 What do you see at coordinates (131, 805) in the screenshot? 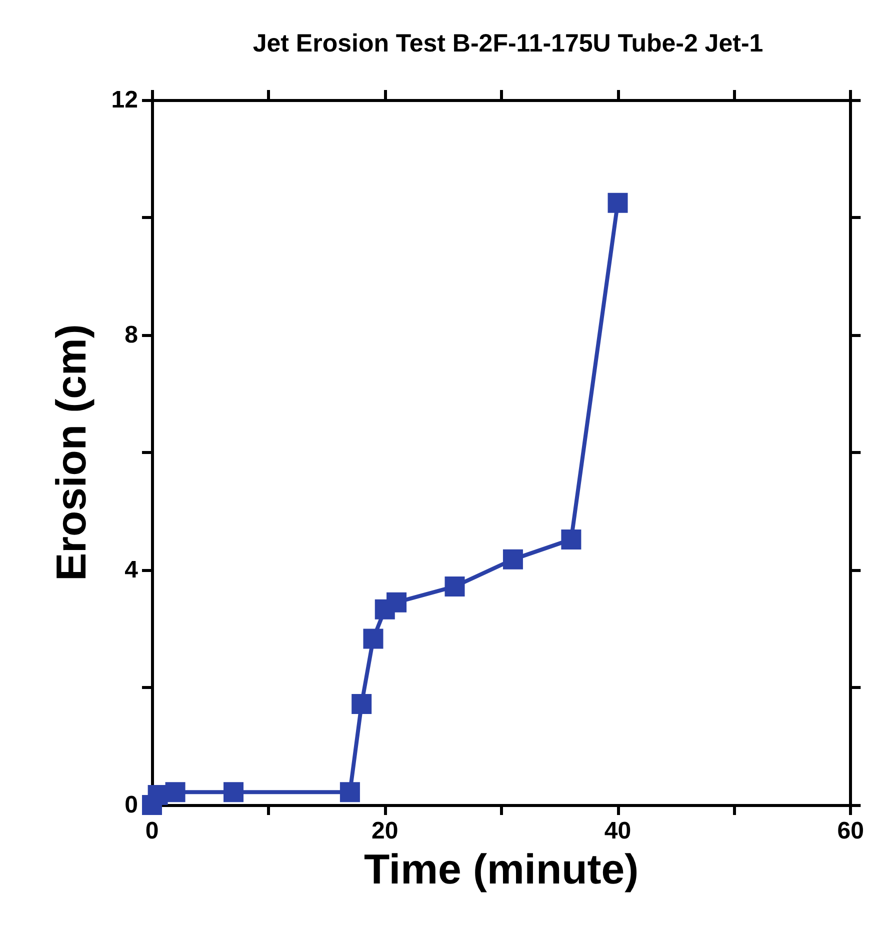
I see `y-tick-label: 0` at bounding box center [131, 805].